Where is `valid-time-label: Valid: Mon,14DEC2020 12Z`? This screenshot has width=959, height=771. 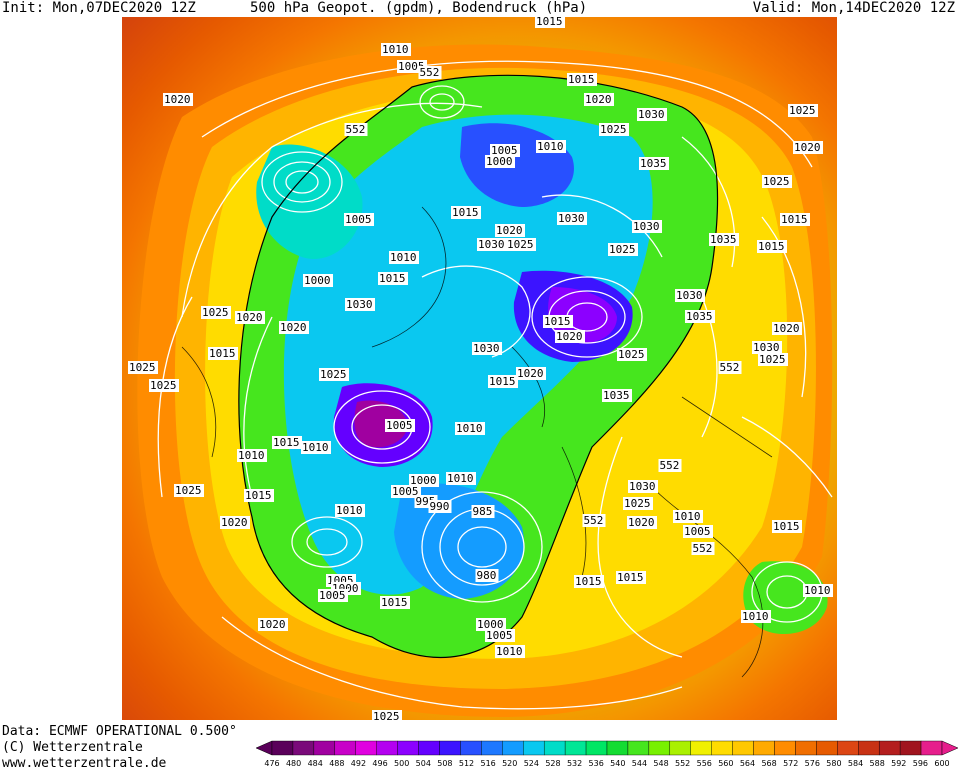 valid-time-label: Valid: Mon,14DEC2020 12Z is located at coordinates (853, 8).